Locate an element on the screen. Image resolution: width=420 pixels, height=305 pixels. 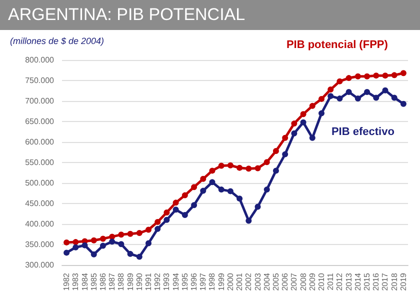
x-tick-label: 1991 is located at coordinates (148, 281).